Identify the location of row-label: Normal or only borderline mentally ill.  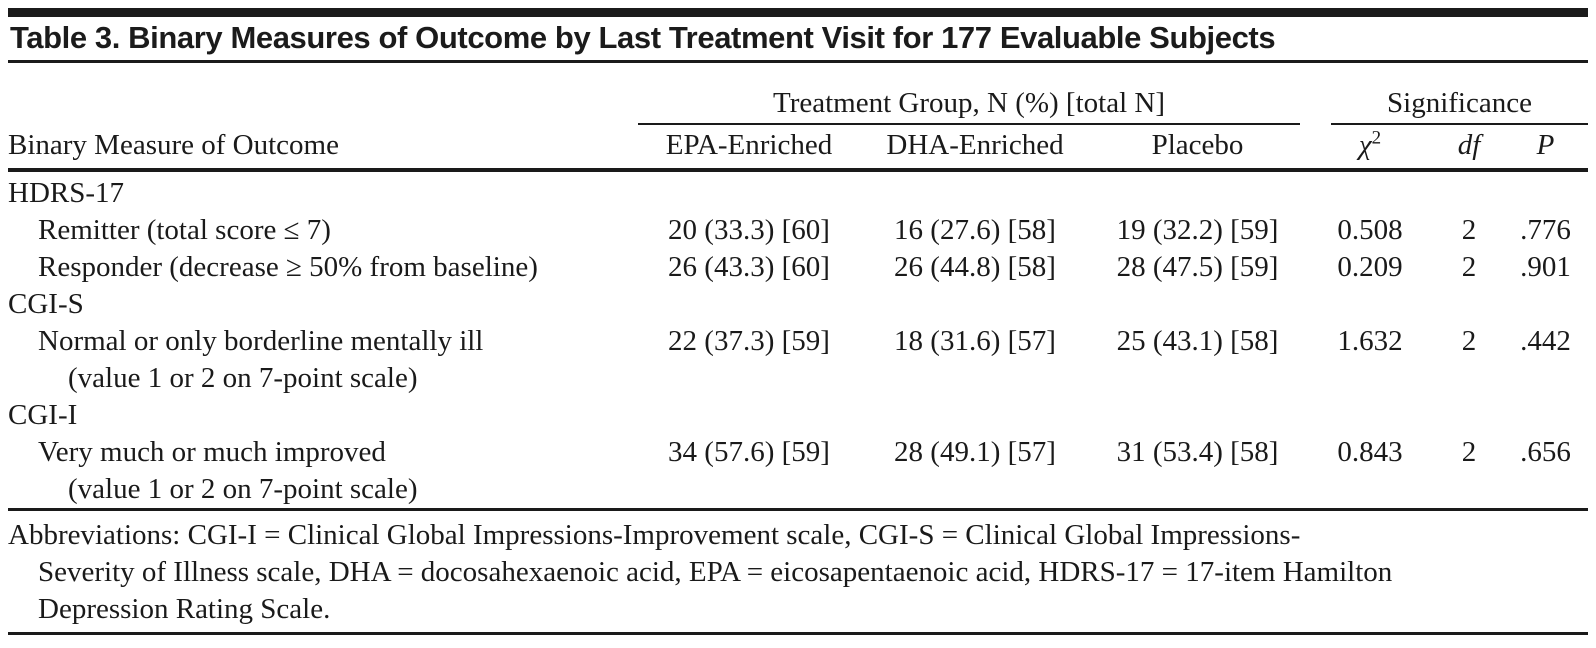
(261, 341).